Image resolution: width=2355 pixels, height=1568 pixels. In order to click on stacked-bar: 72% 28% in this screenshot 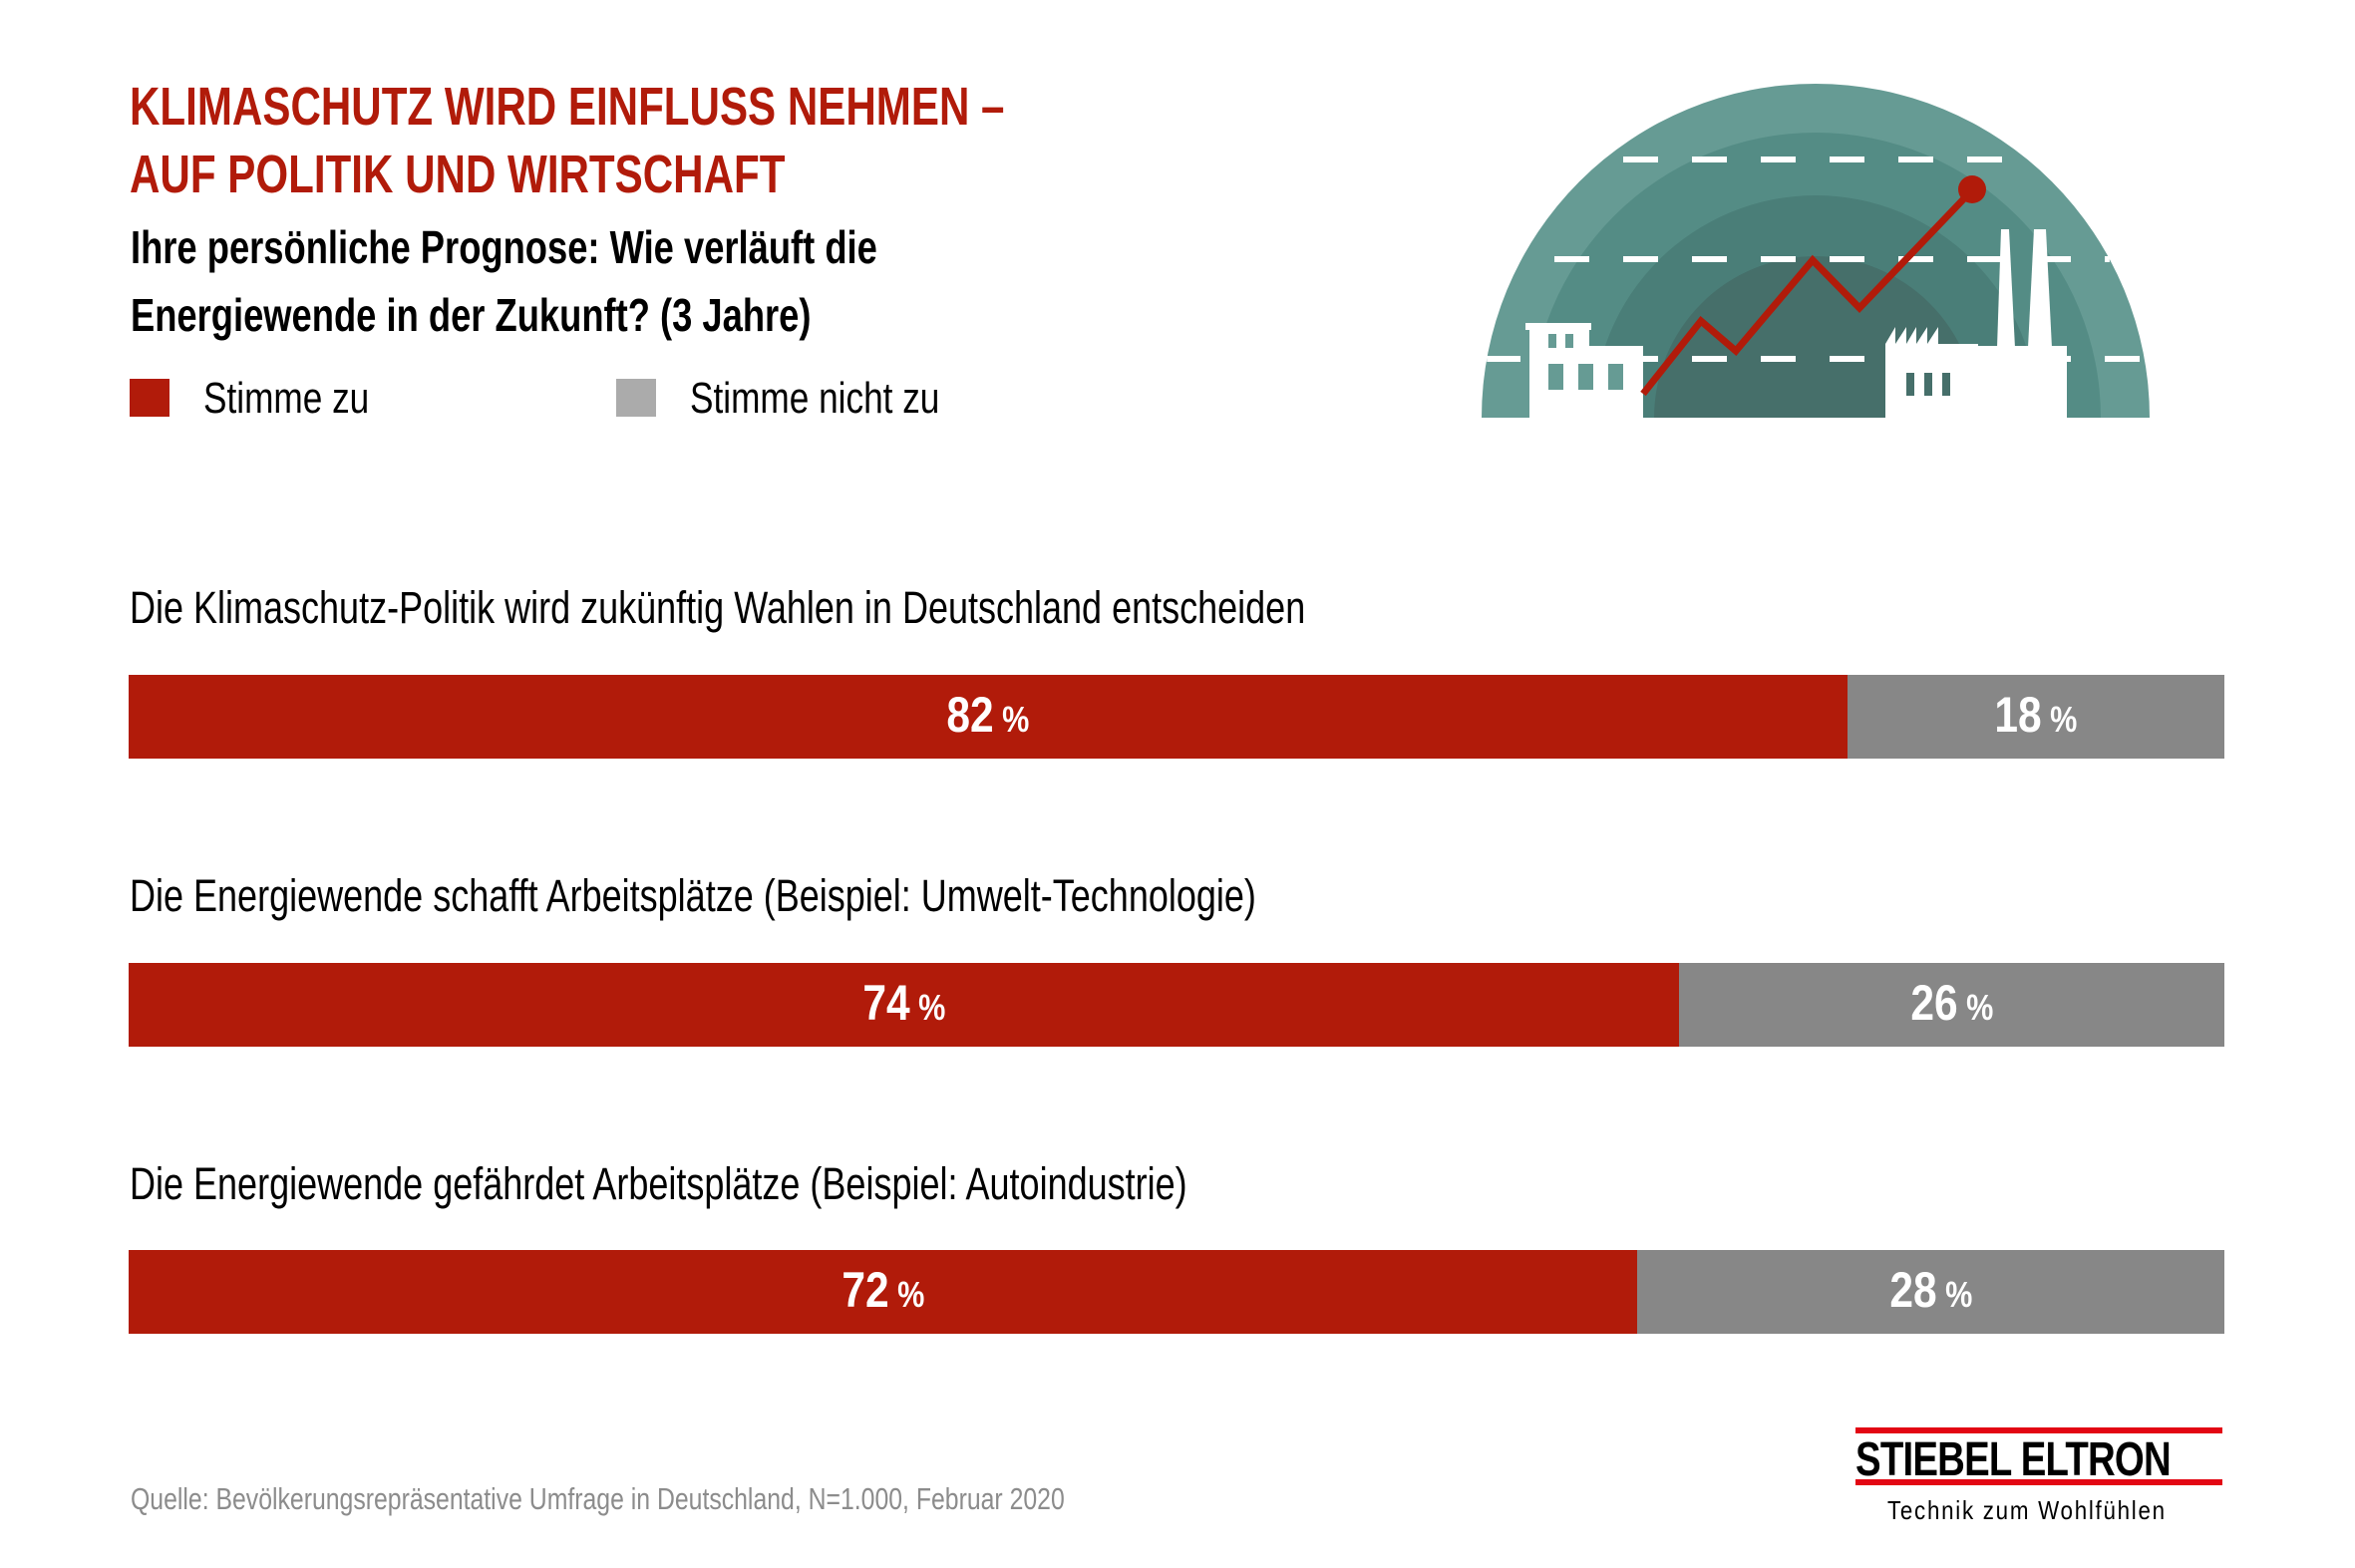, I will do `click(1176, 1292)`.